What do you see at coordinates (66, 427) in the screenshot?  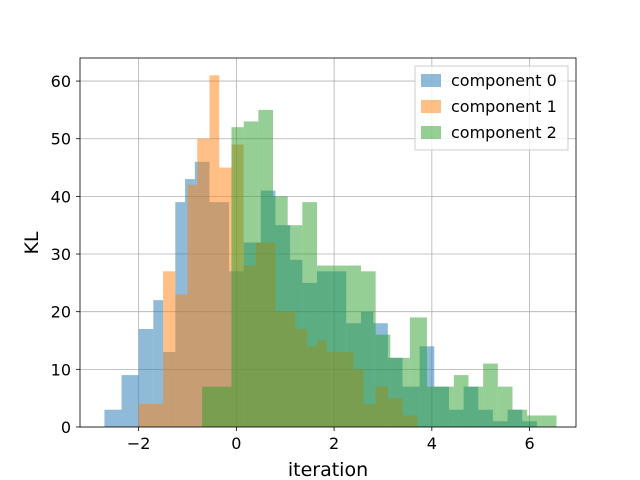 I see `y-tick-label: 0` at bounding box center [66, 427].